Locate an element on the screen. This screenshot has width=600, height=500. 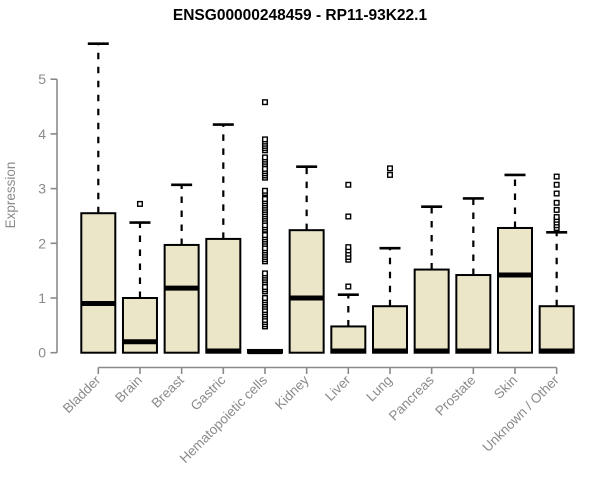
outlier-point-brain is located at coordinates (139, 203).